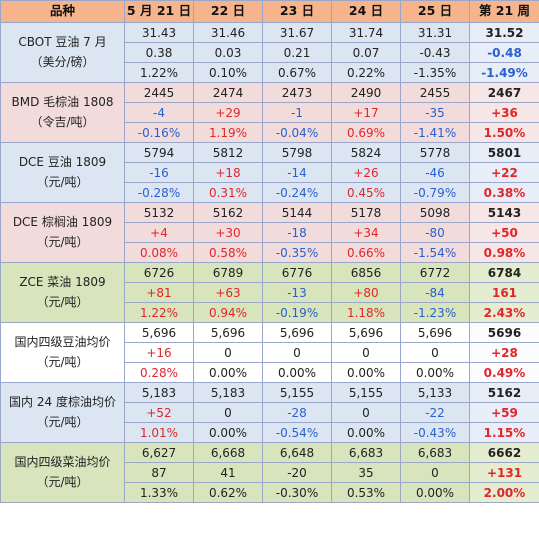 Image resolution: width=539 pixels, height=541 pixels. I want to click on weekly-value-cell: 0.49%, so click(504, 372).